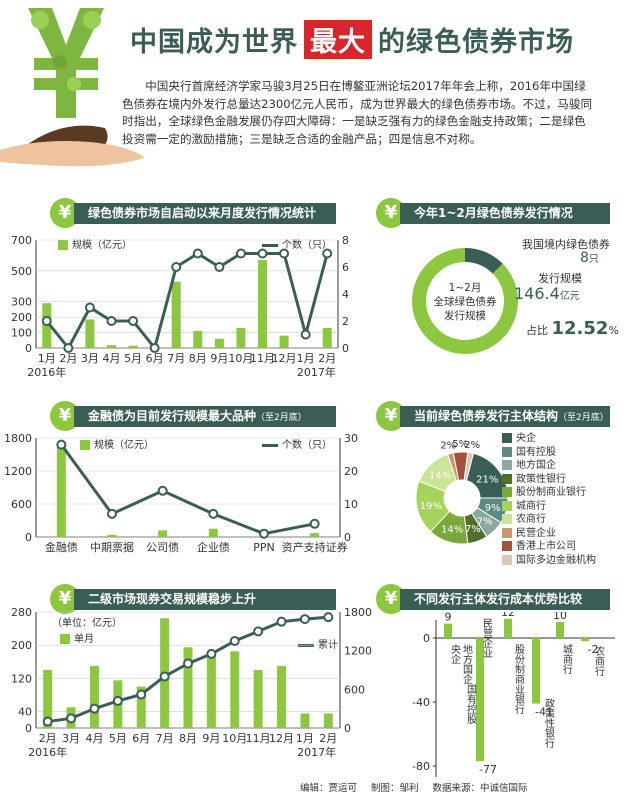  Describe the element at coordinates (72, 154) in the screenshot. I see `hand-shape` at that location.